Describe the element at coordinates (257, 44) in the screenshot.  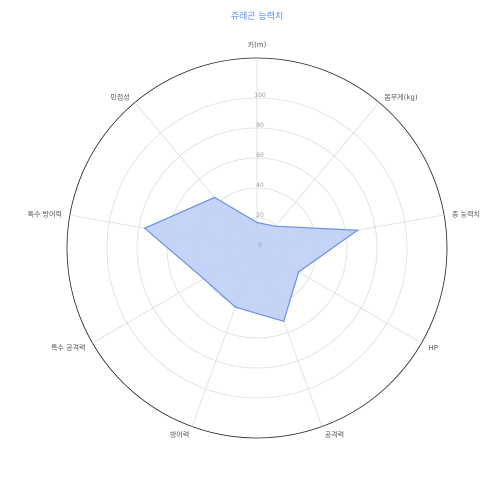
I see `axis-label: 키(m)` at that location.